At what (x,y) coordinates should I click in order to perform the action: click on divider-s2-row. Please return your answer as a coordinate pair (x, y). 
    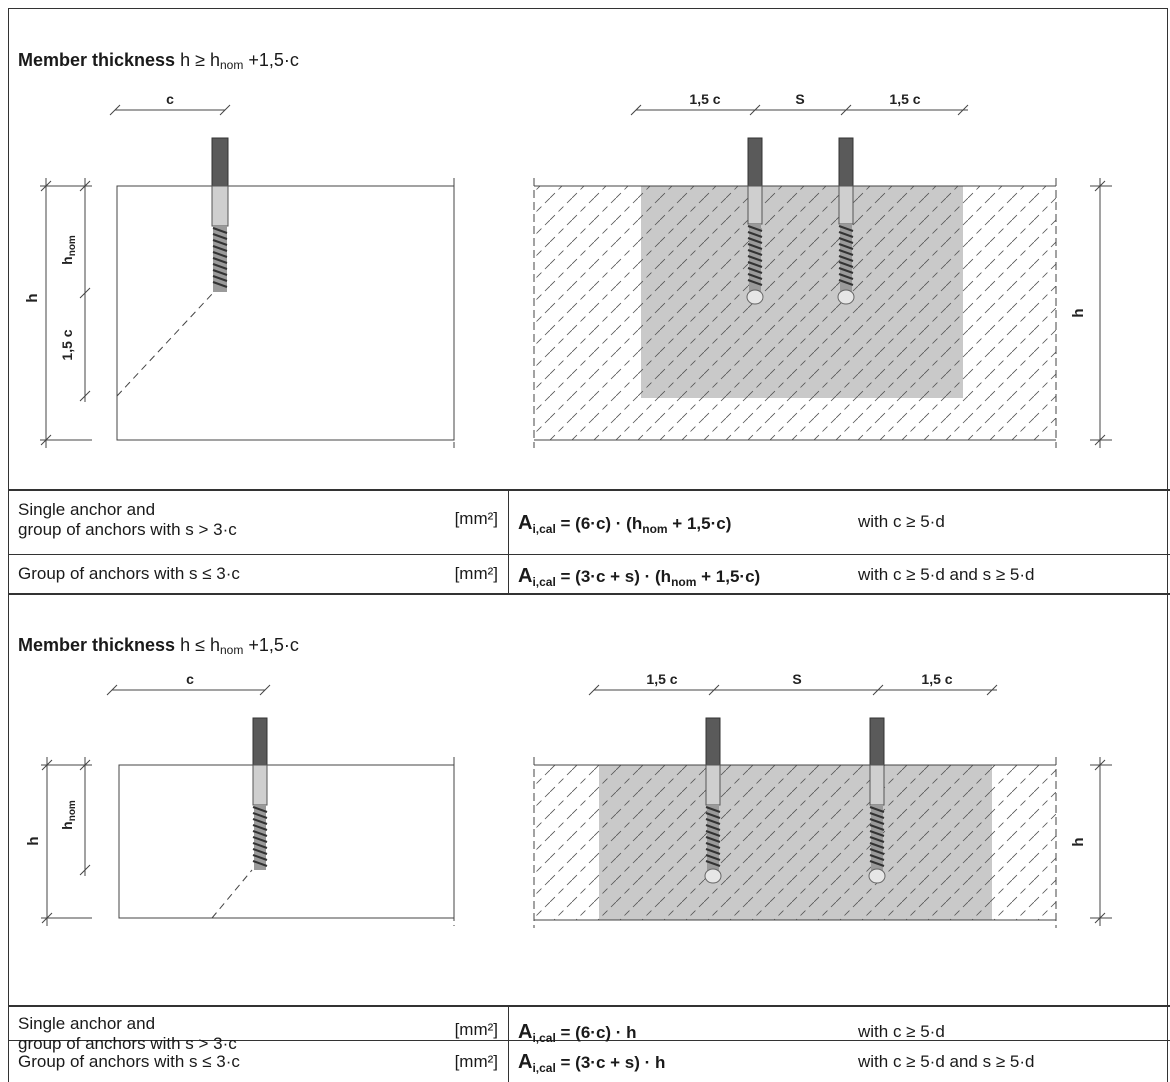
    Looking at the image, I should click on (589, 1040).